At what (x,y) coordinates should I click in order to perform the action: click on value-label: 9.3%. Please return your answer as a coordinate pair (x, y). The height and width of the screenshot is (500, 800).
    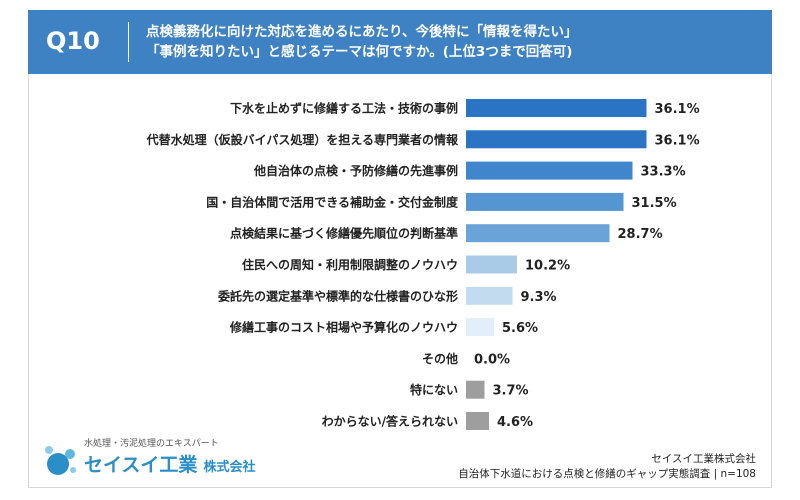
    Looking at the image, I should click on (539, 297).